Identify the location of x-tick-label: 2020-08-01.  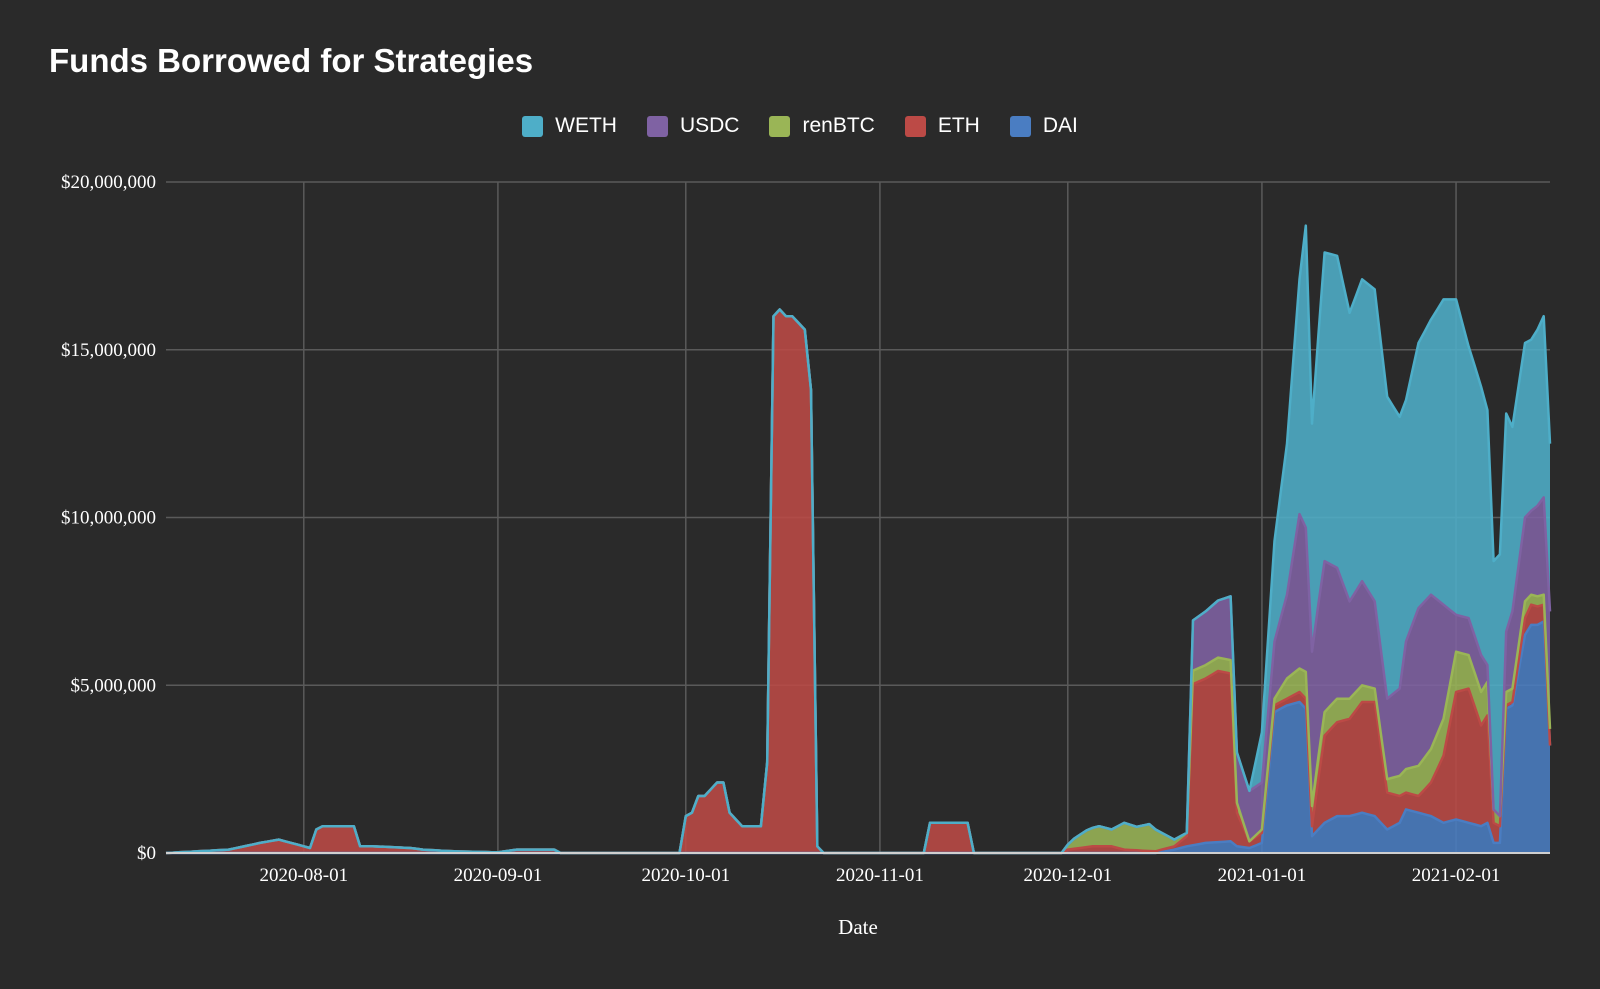
(303, 875).